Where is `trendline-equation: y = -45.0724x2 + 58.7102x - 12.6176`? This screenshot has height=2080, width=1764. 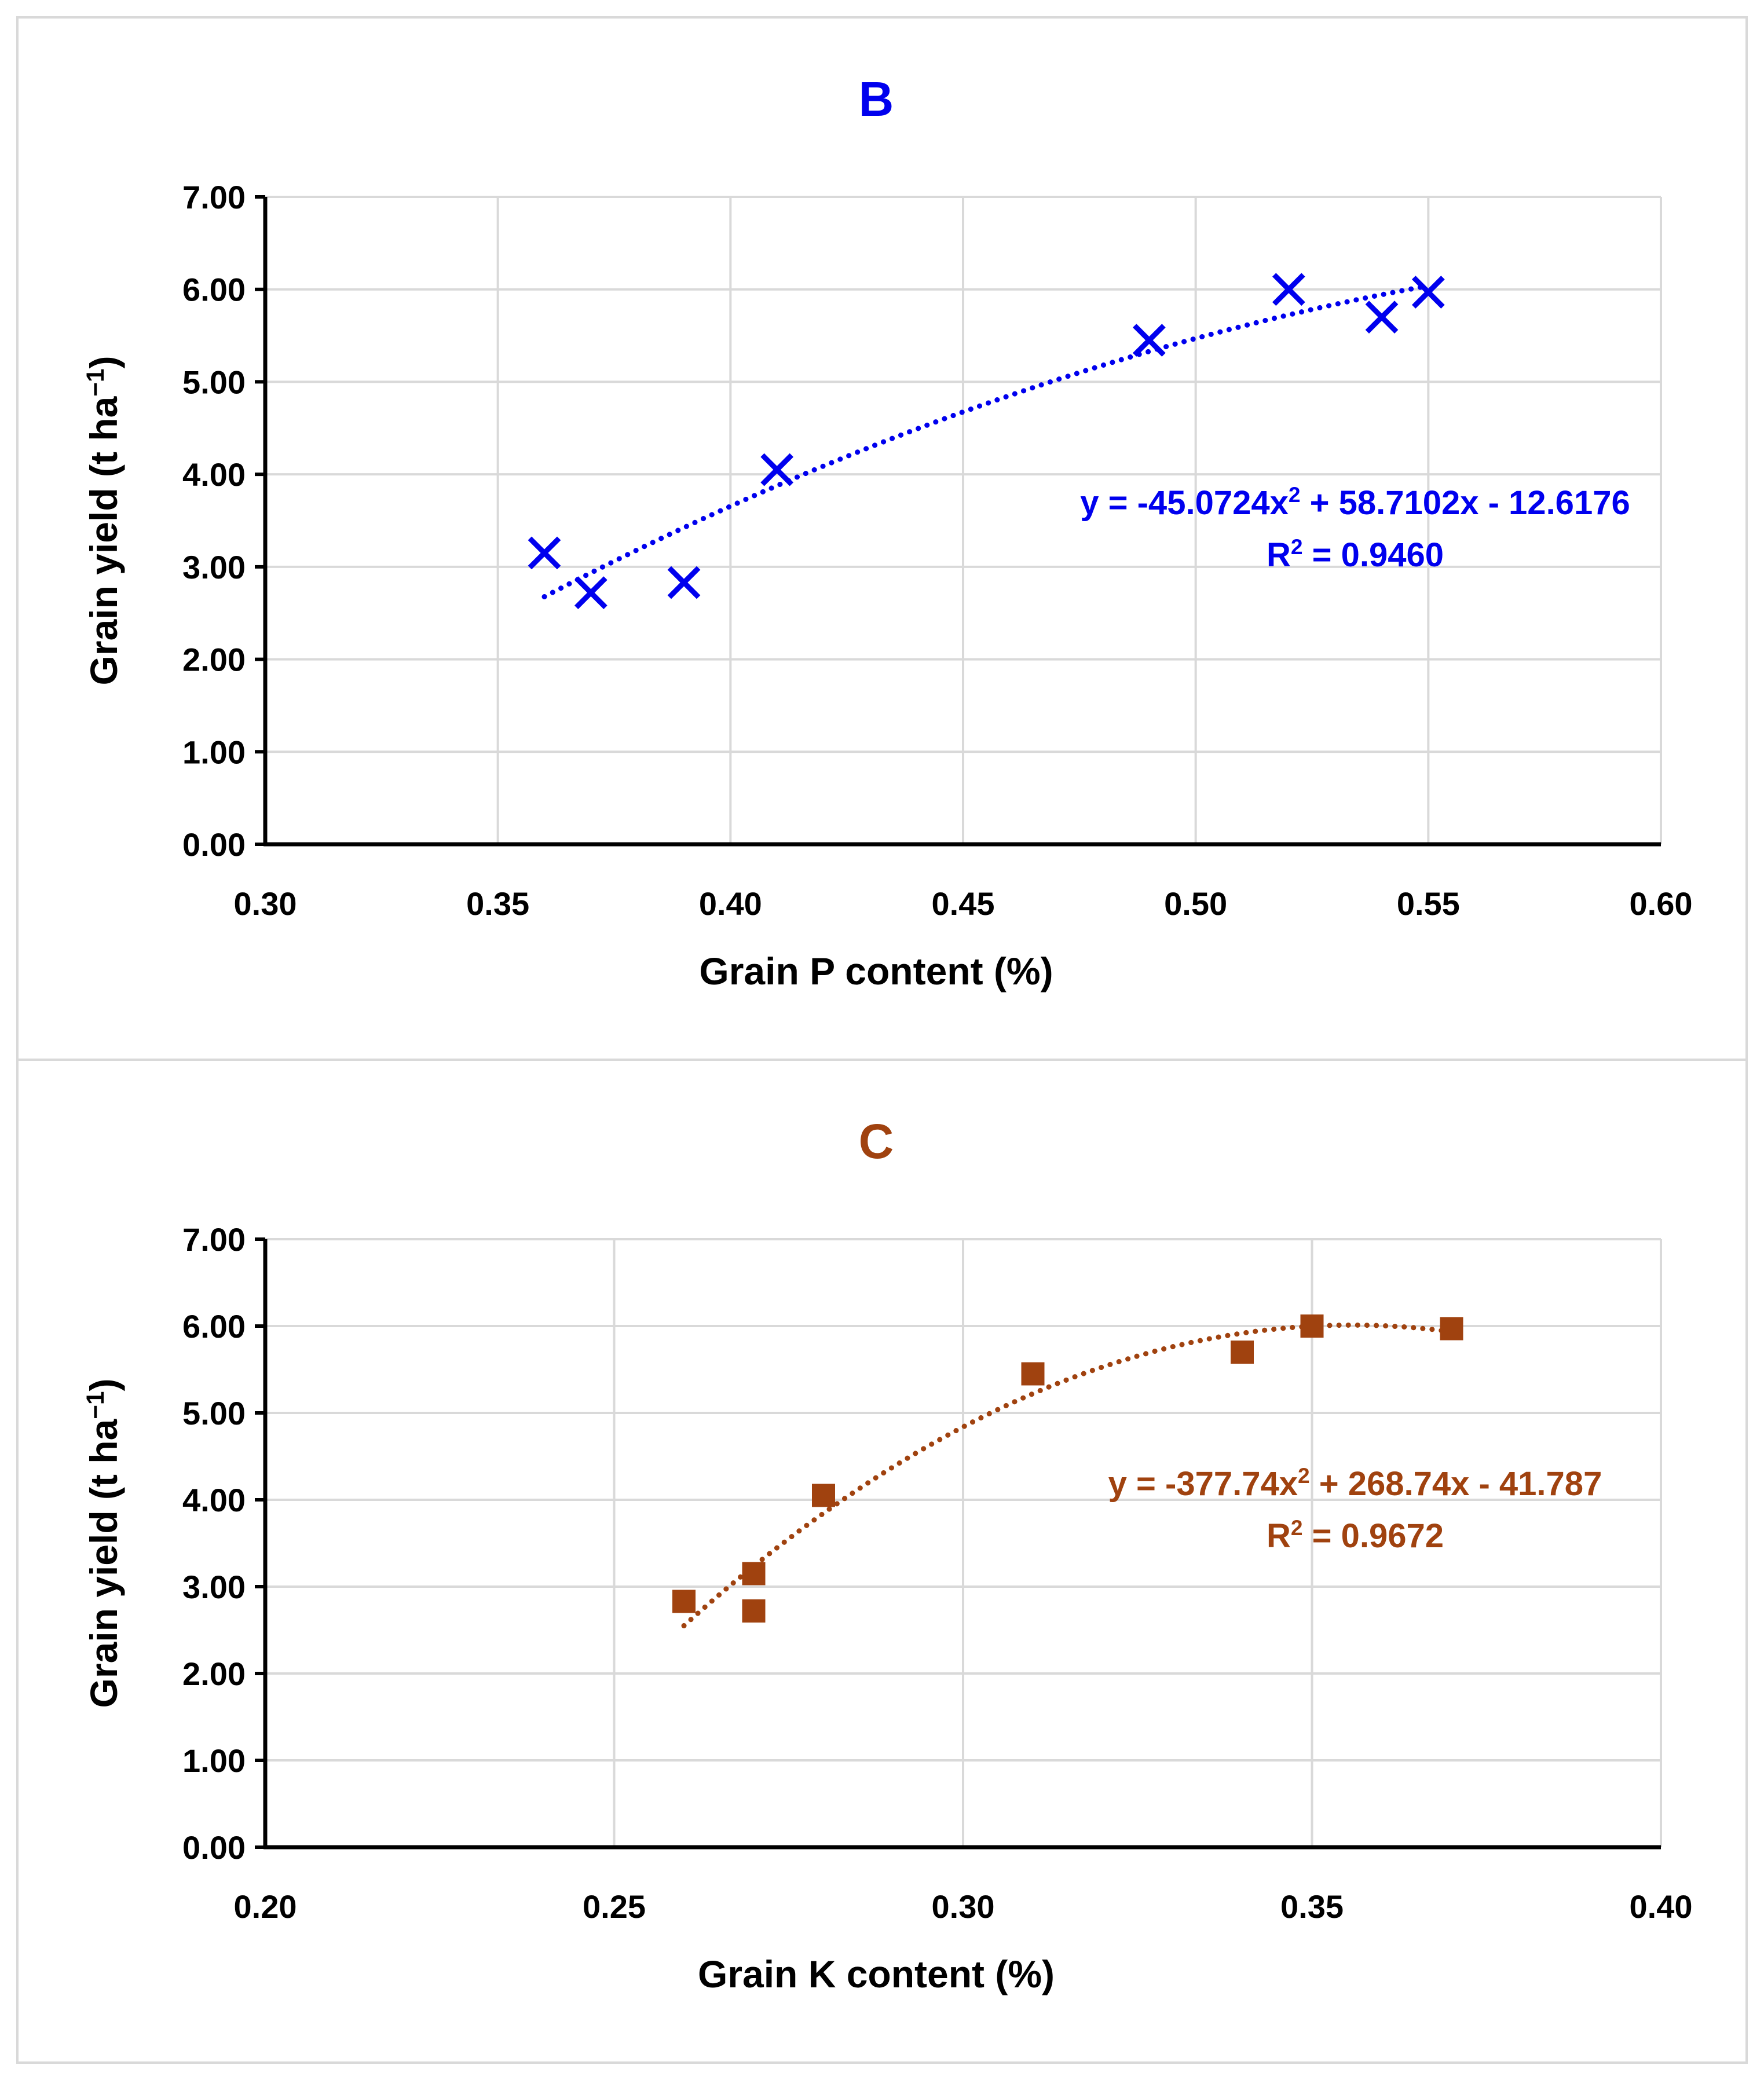
trendline-equation: y = -45.0724x2 + 58.7102x - 12.6176 is located at coordinates (1355, 502).